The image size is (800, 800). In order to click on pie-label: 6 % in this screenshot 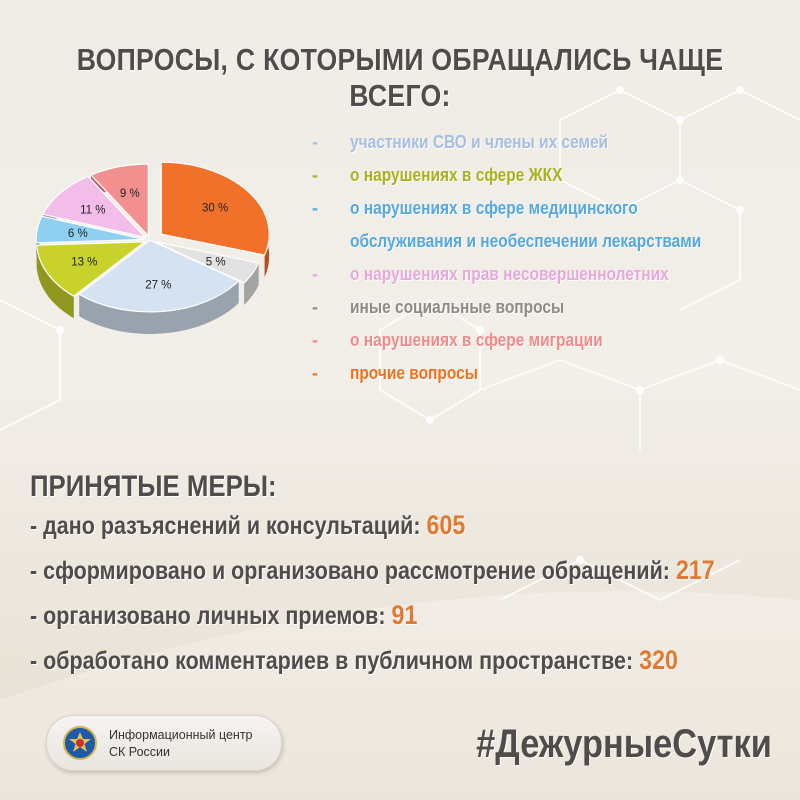, I will do `click(78, 234)`.